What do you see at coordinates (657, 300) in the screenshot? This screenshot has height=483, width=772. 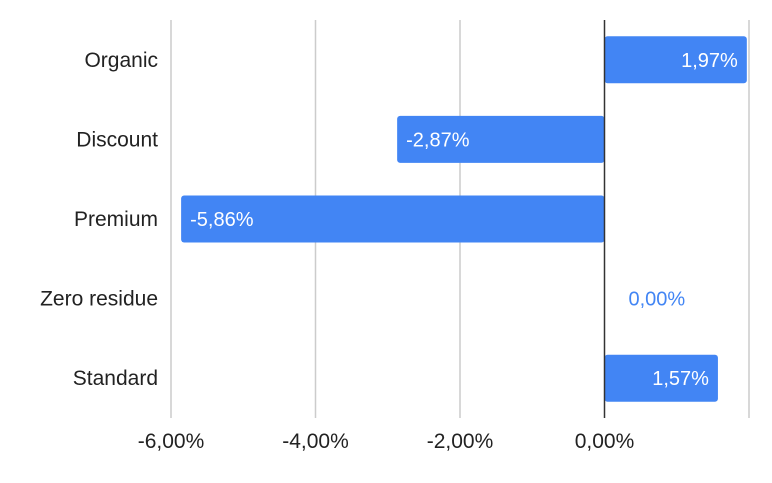 I see `data-label: 0,00%` at bounding box center [657, 300].